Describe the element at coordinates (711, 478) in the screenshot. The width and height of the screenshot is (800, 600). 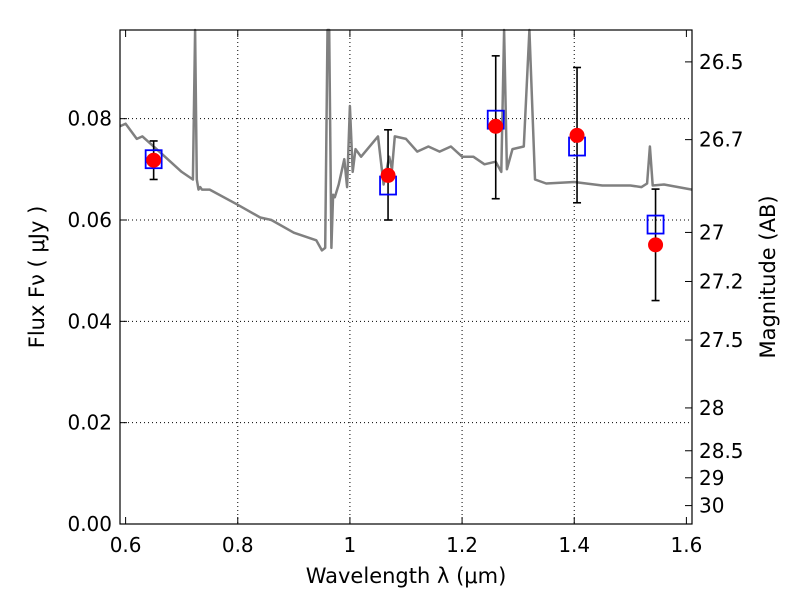
I see `right-axis-tick-label: 29` at that location.